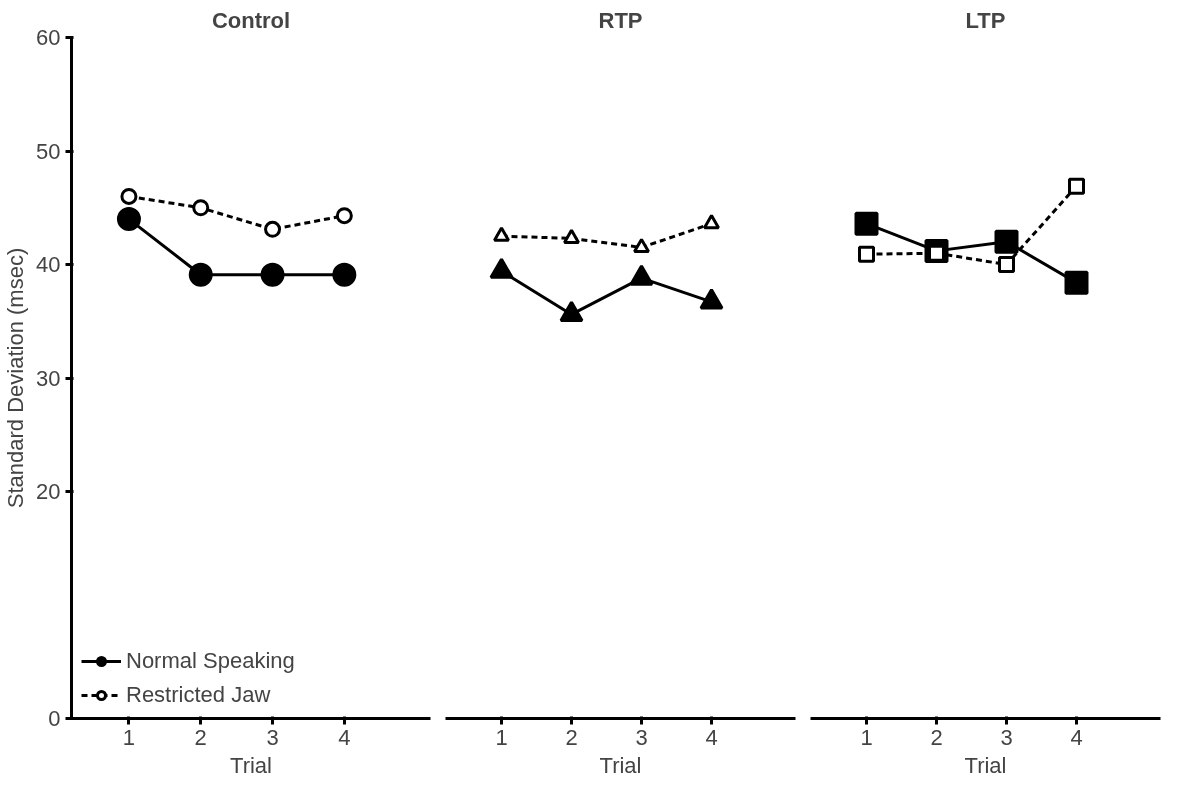 This screenshot has width=1196, height=797. Describe the element at coordinates (54, 718) in the screenshot. I see `y-tick-label: 0` at that location.